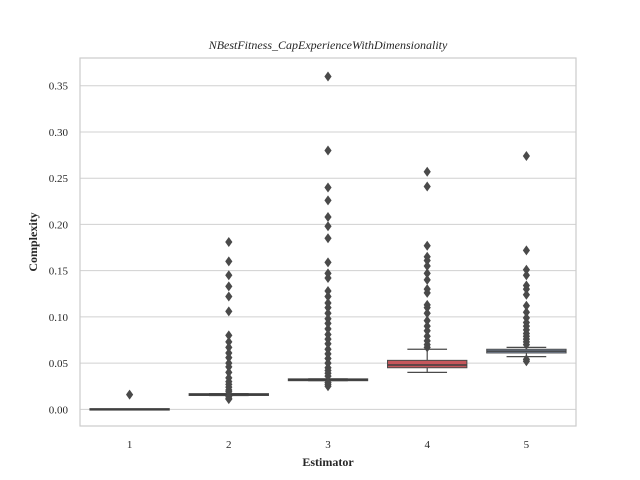 The height and width of the screenshot is (480, 640). I want to click on y-tick-label: 0.15, so click(59, 272).